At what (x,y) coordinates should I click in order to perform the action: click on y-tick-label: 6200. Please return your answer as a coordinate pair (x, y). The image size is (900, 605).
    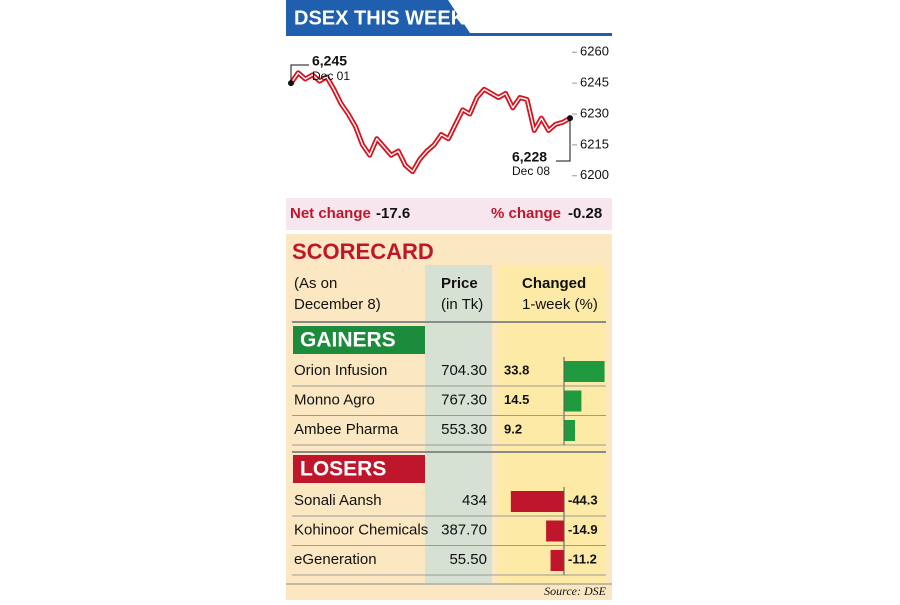
    Looking at the image, I should click on (594, 174).